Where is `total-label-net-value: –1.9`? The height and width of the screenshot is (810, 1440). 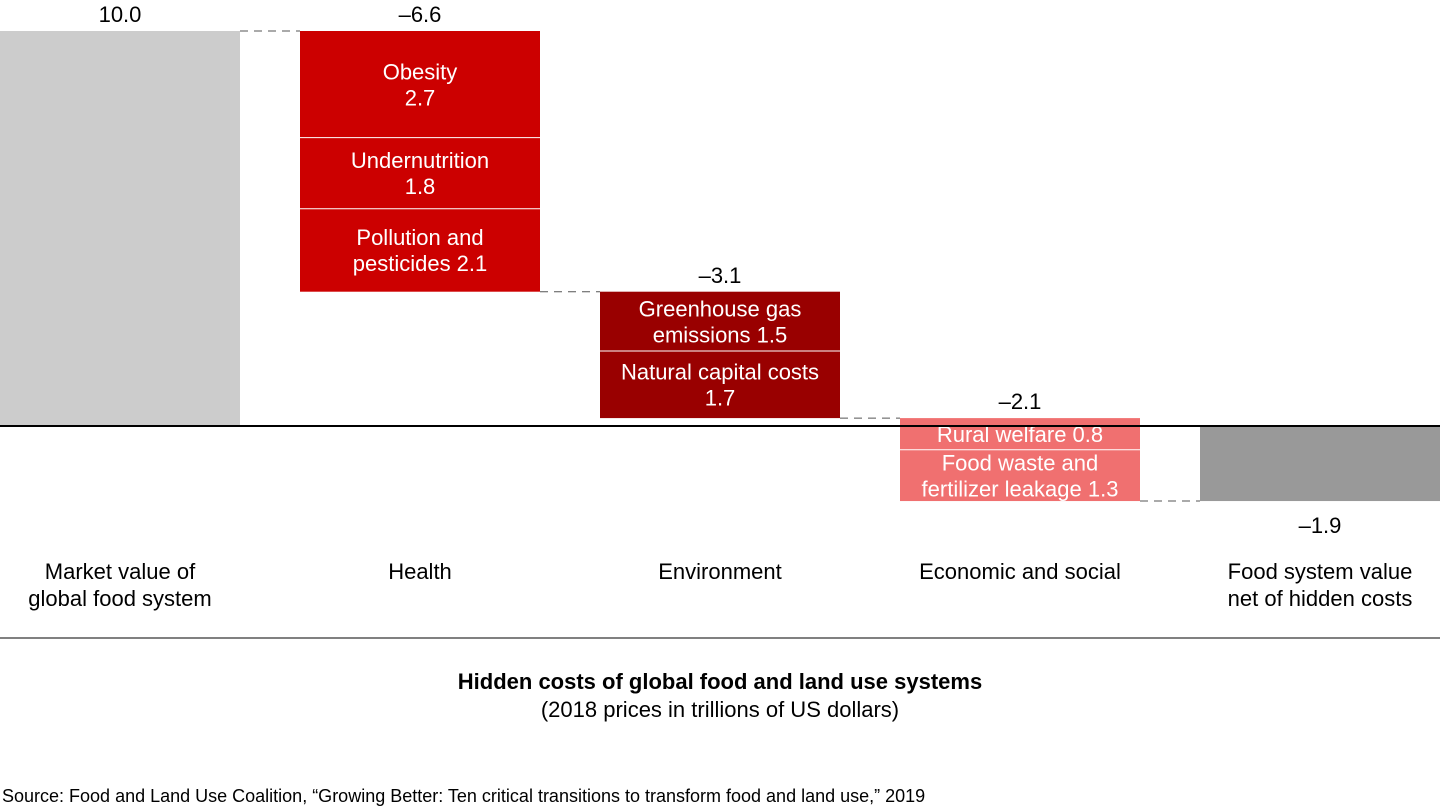
total-label-net-value: –1.9 is located at coordinates (1320, 526).